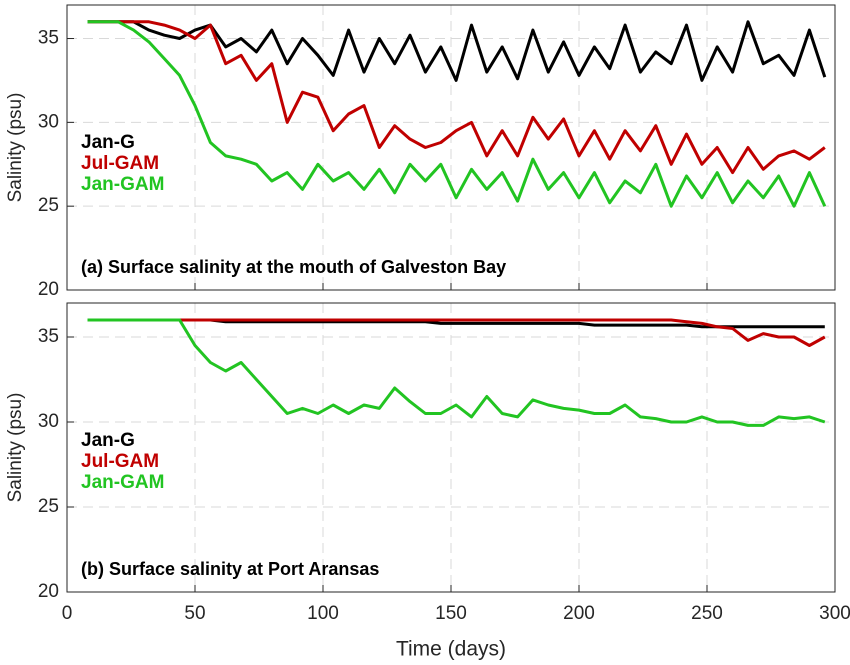 Image resolution: width=850 pixels, height=665 pixels. I want to click on x-tick-label: 100, so click(323, 613).